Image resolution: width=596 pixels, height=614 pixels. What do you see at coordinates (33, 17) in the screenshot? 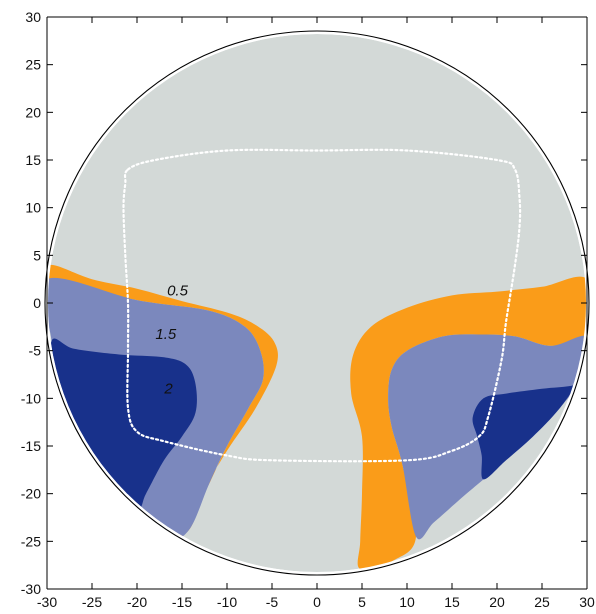
I see `y-tick-label: 30` at bounding box center [33, 17].